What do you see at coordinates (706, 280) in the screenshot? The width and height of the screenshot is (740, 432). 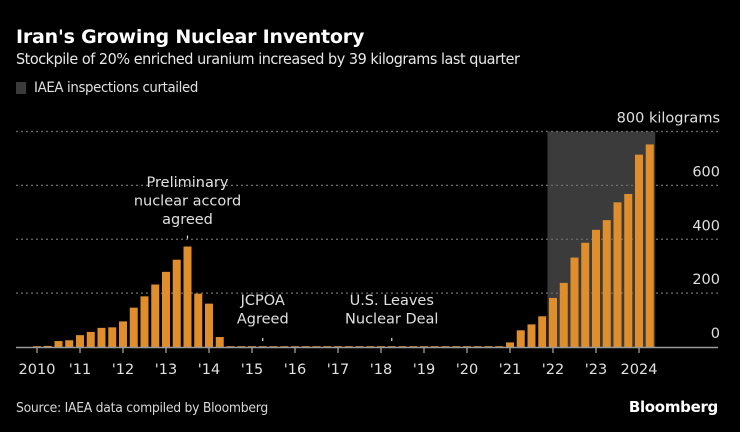 I see `y-tick-label: 200` at bounding box center [706, 280].